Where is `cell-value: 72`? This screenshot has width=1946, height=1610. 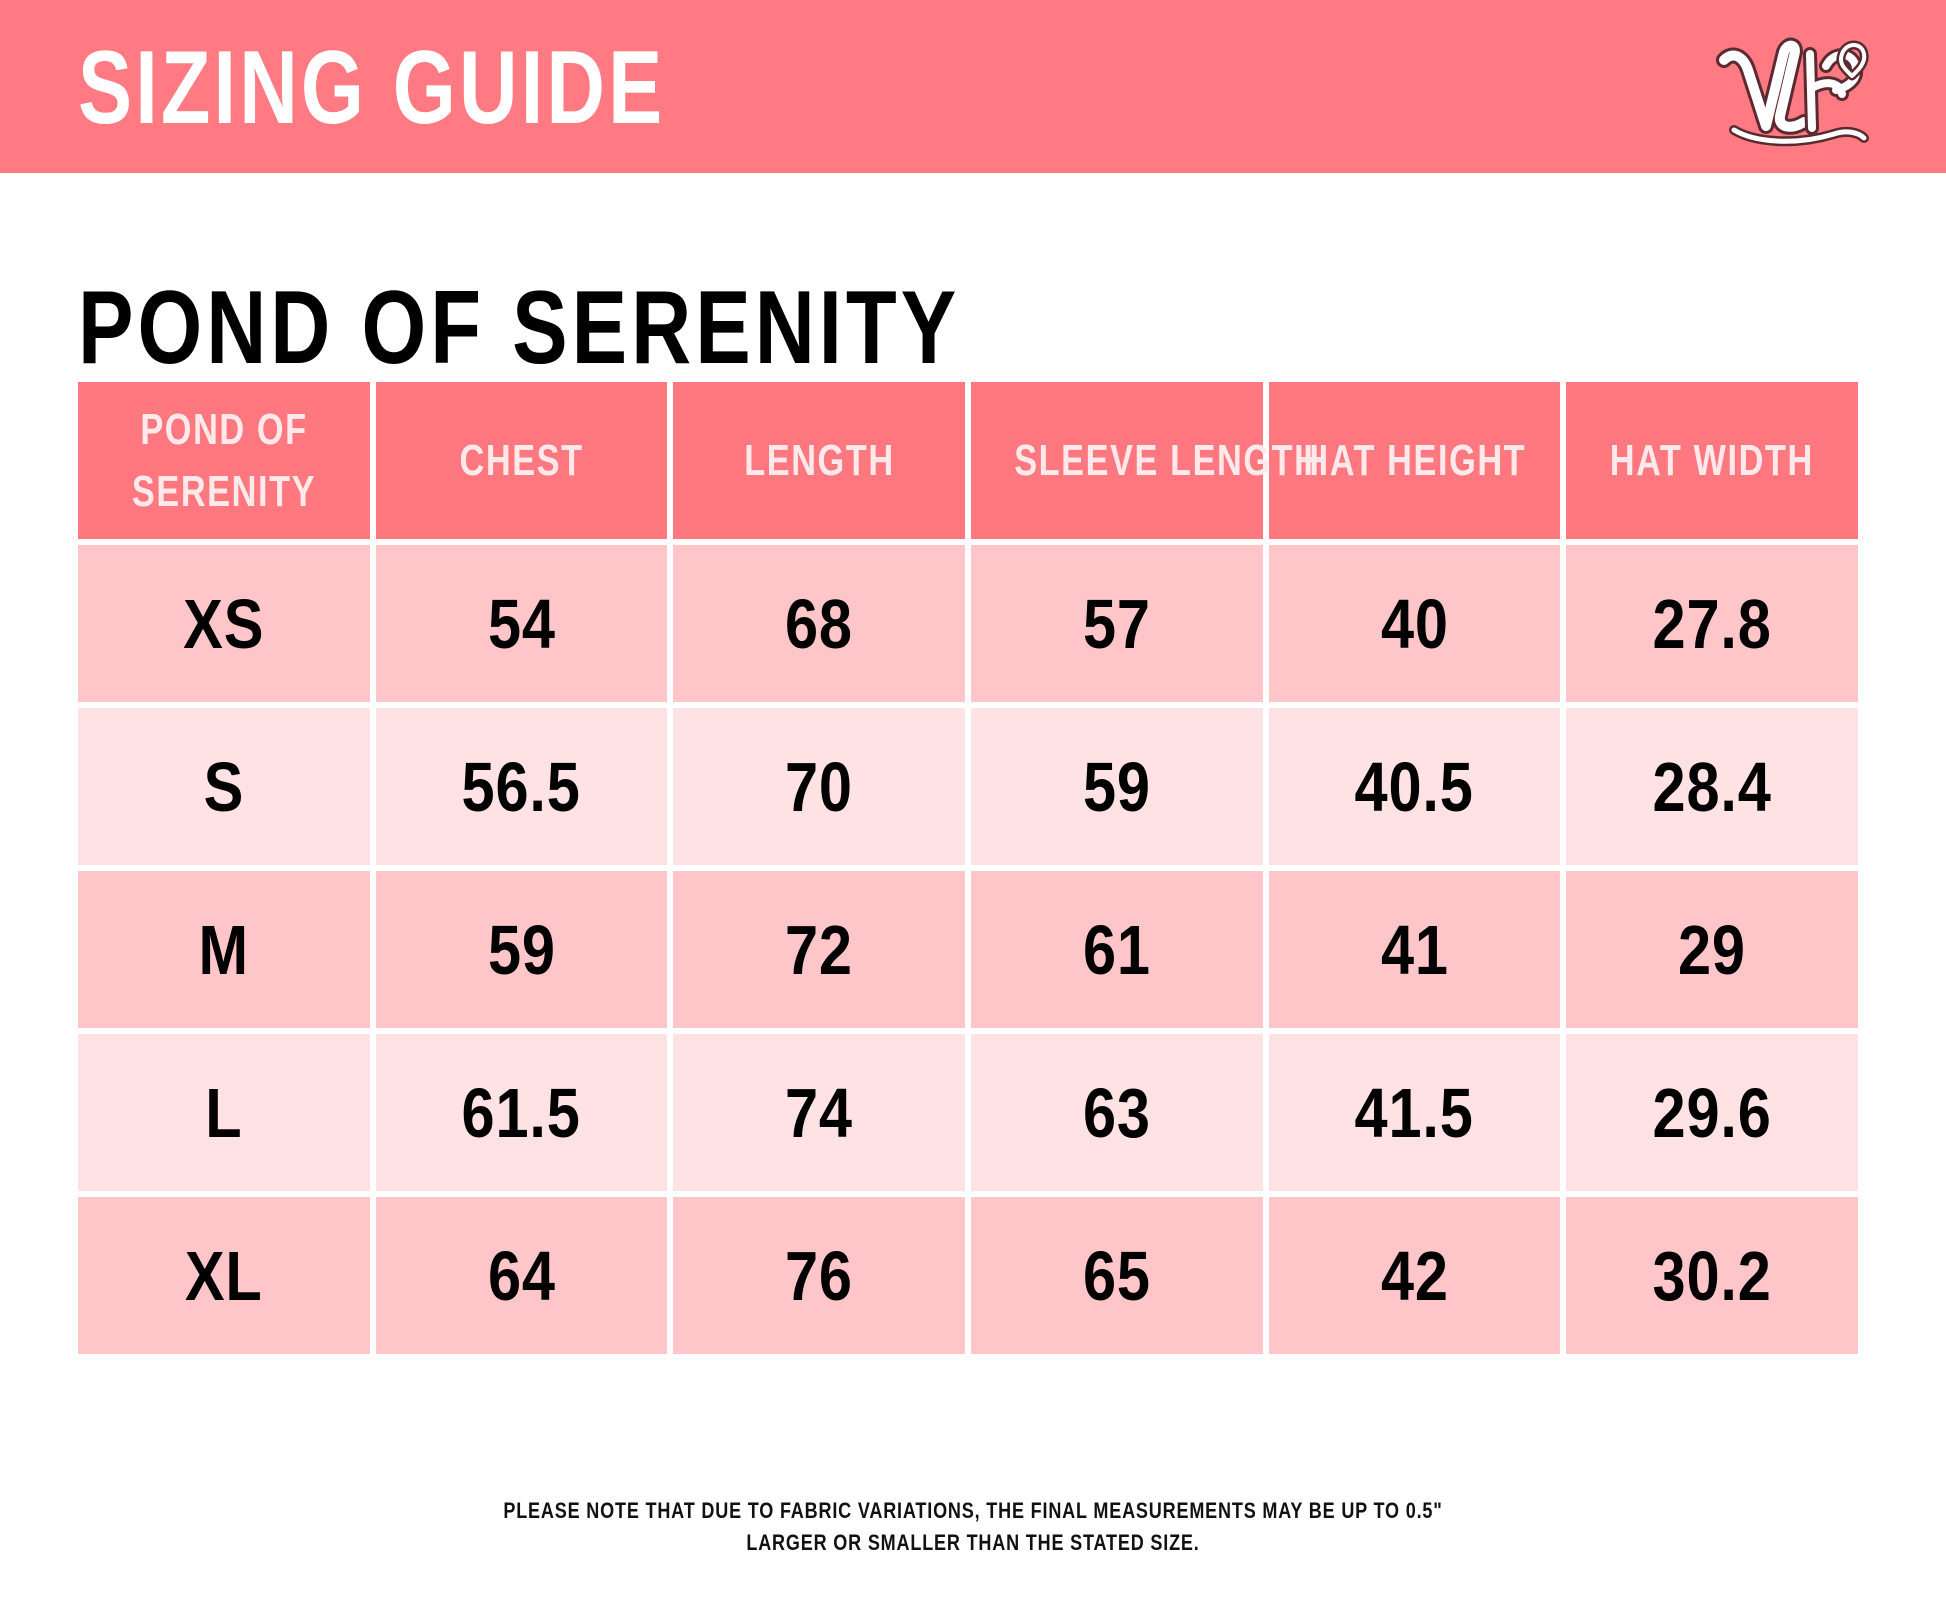
cell-value: 72 is located at coordinates (819, 949).